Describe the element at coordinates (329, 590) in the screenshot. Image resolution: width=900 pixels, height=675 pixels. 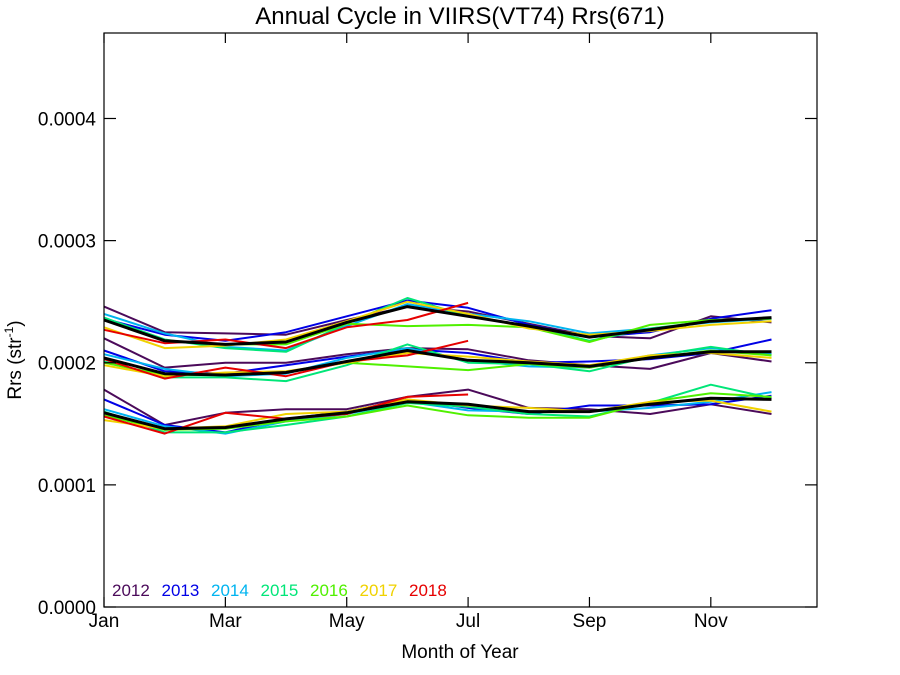
I see `legend-item-2016: 2016` at that location.